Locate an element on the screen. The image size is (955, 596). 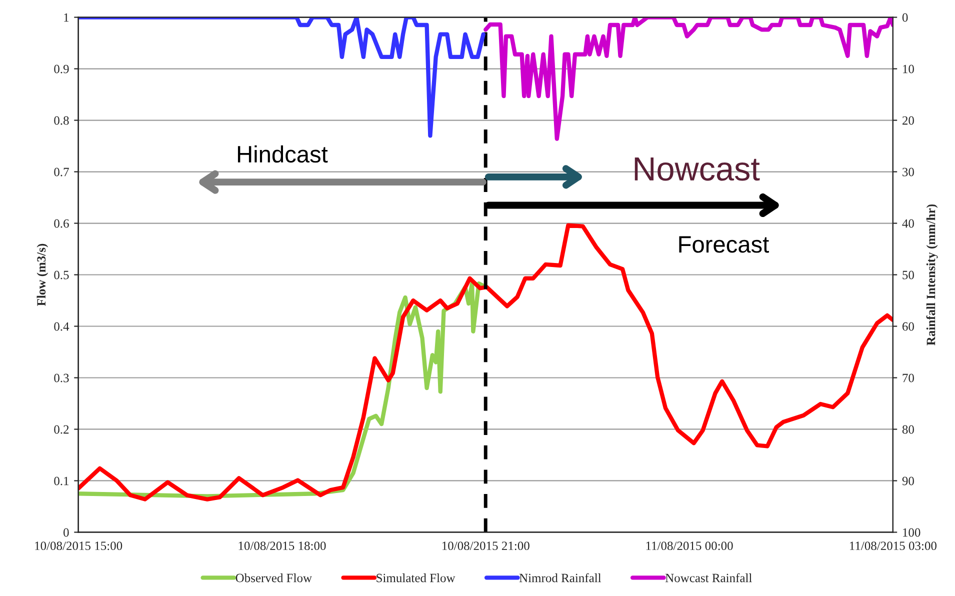
legend-label: Observed Flow is located at coordinates (274, 577).